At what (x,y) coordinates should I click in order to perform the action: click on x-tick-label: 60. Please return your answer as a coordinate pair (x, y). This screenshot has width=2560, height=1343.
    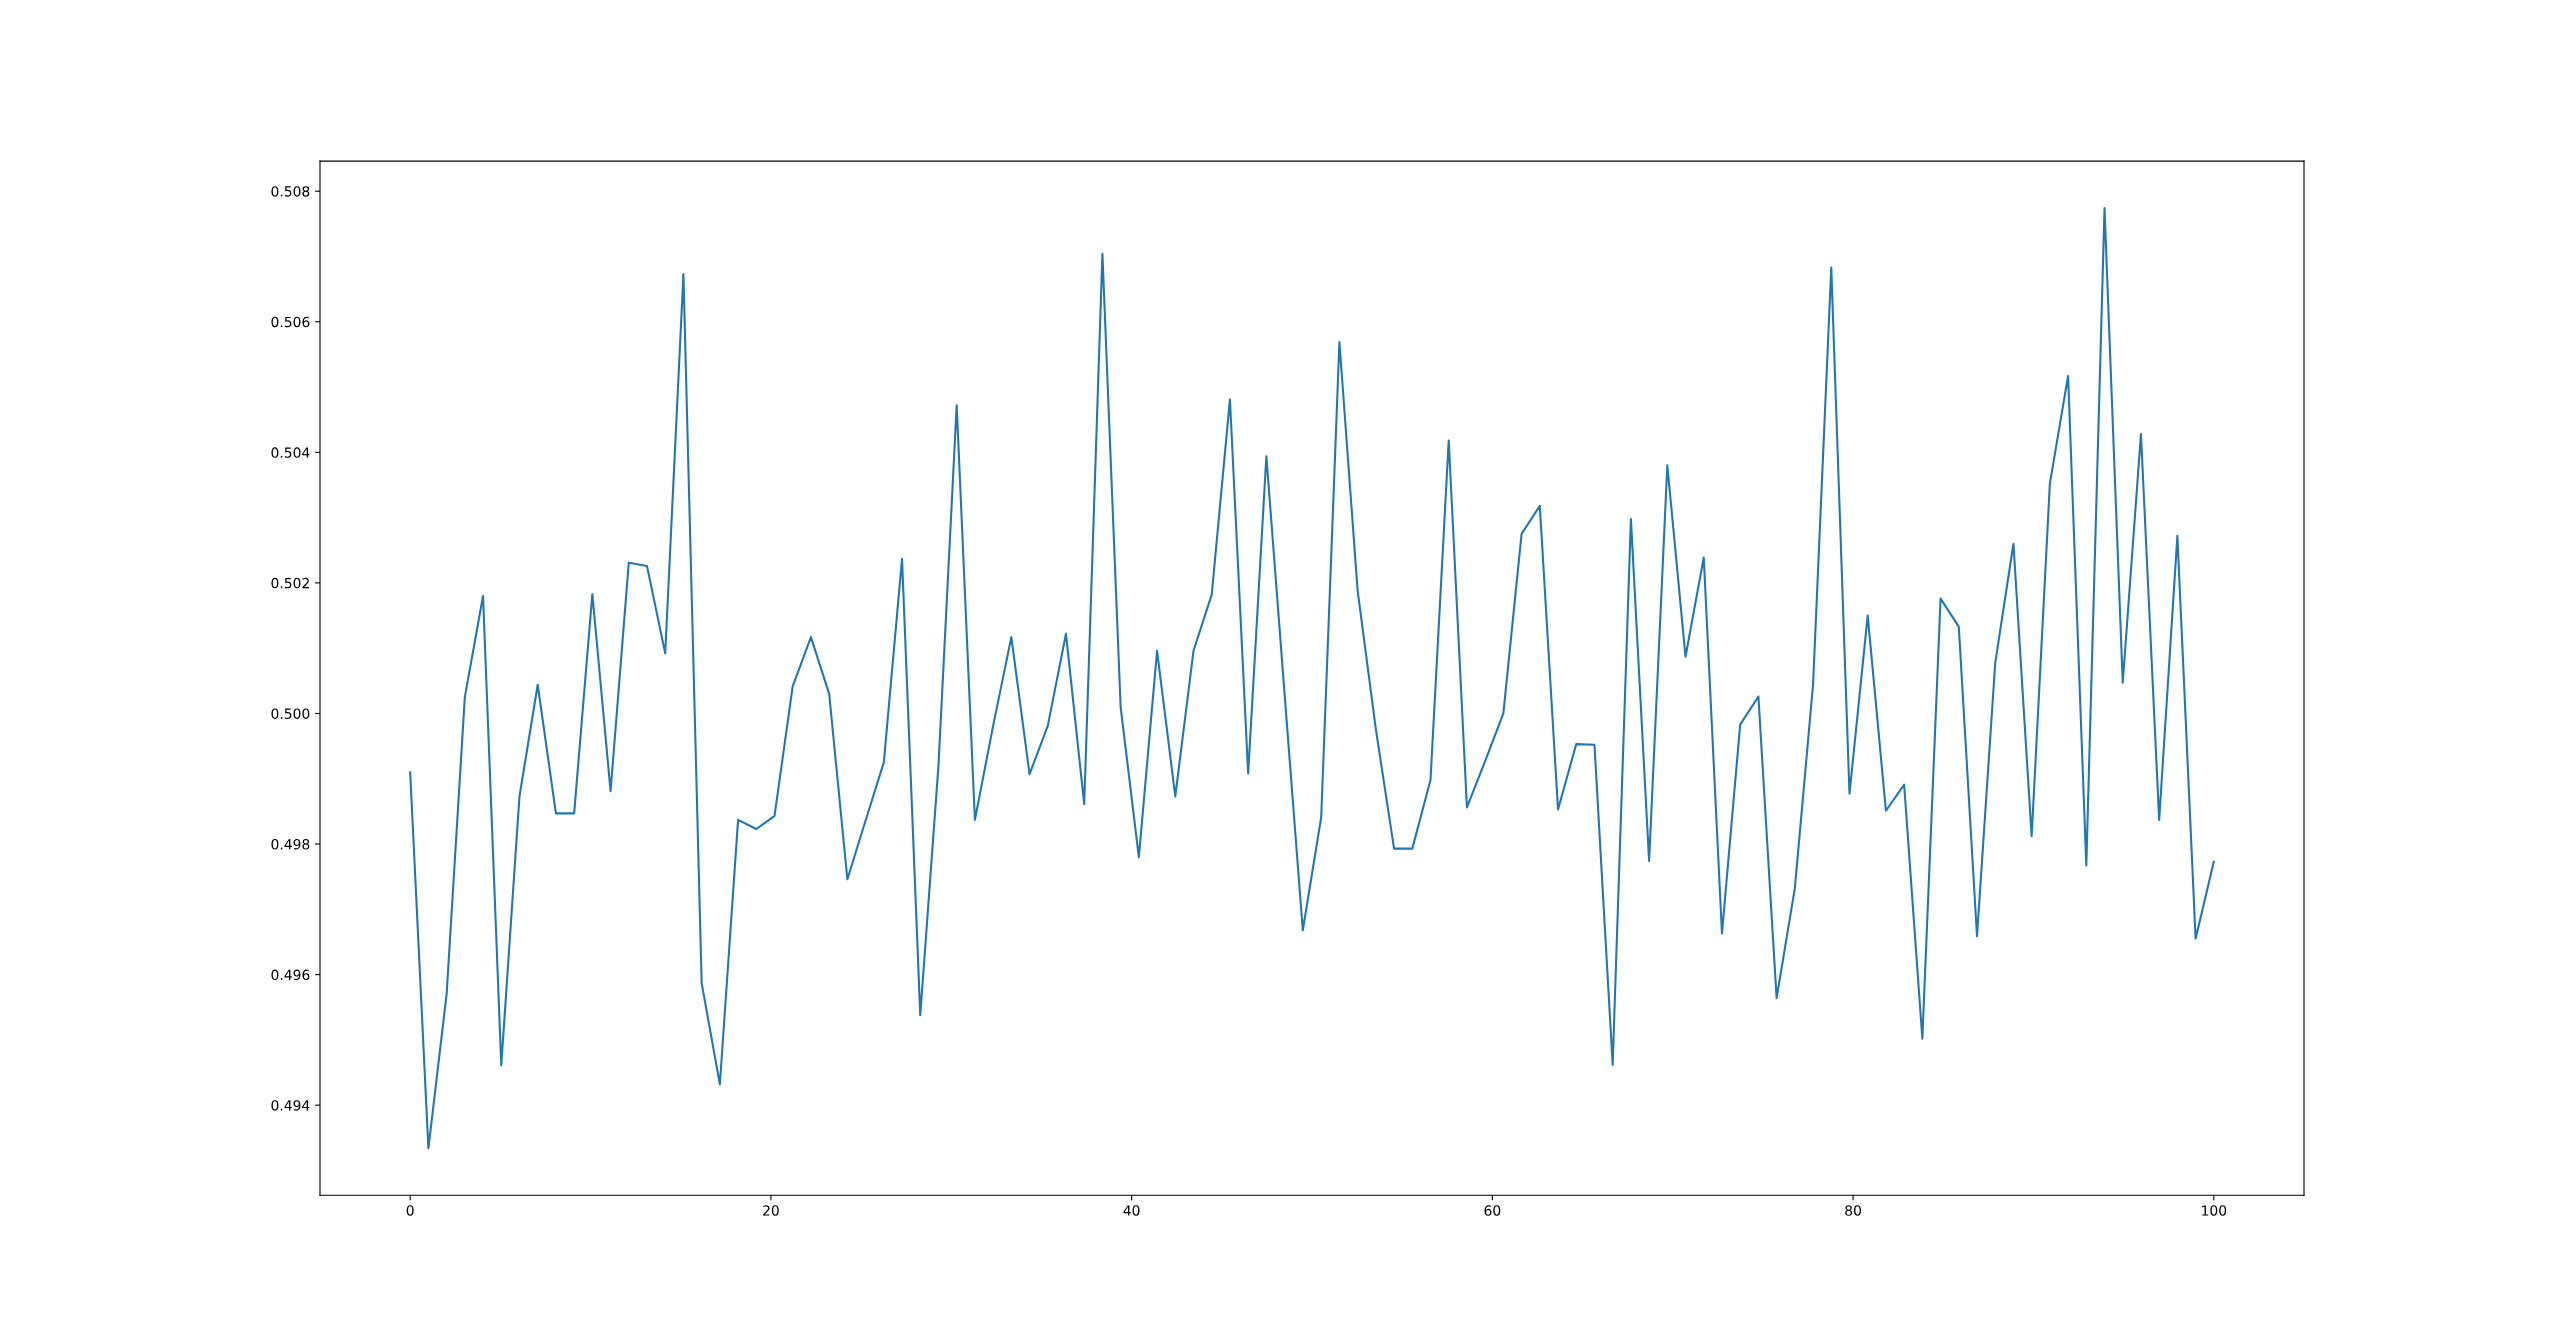
    Looking at the image, I should click on (1492, 1210).